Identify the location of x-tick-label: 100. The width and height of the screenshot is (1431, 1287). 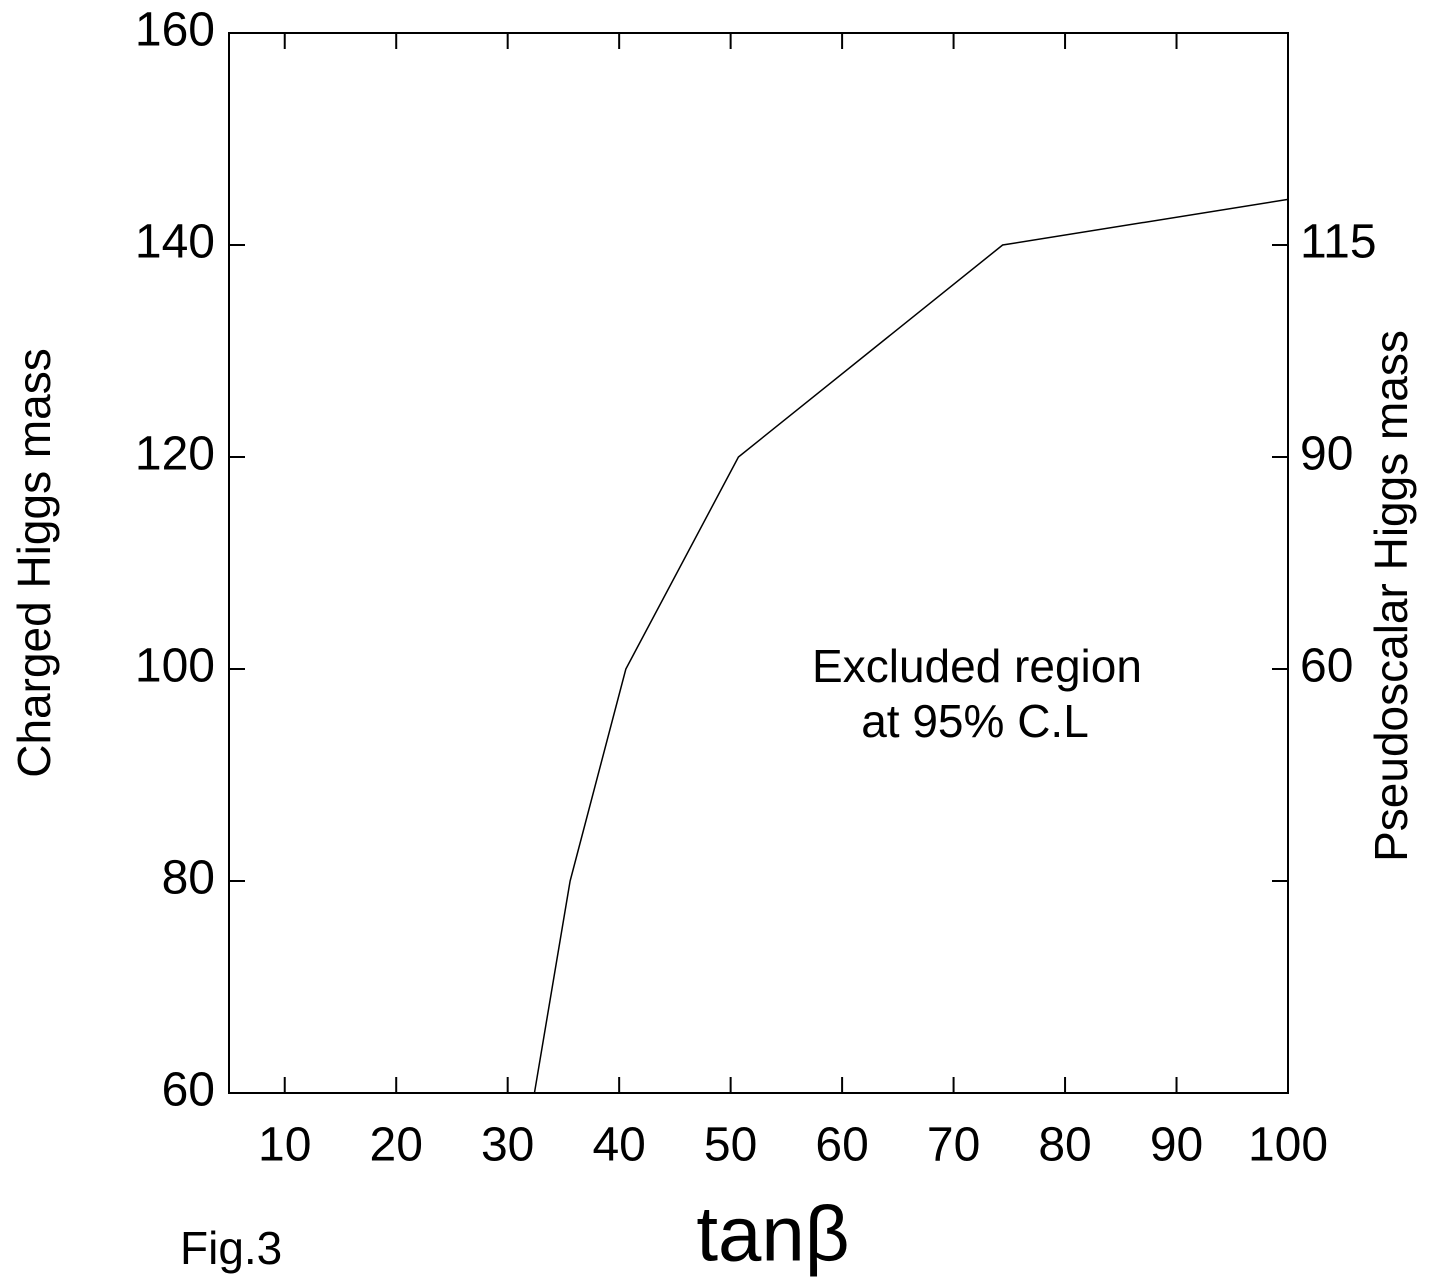
(1288, 1145).